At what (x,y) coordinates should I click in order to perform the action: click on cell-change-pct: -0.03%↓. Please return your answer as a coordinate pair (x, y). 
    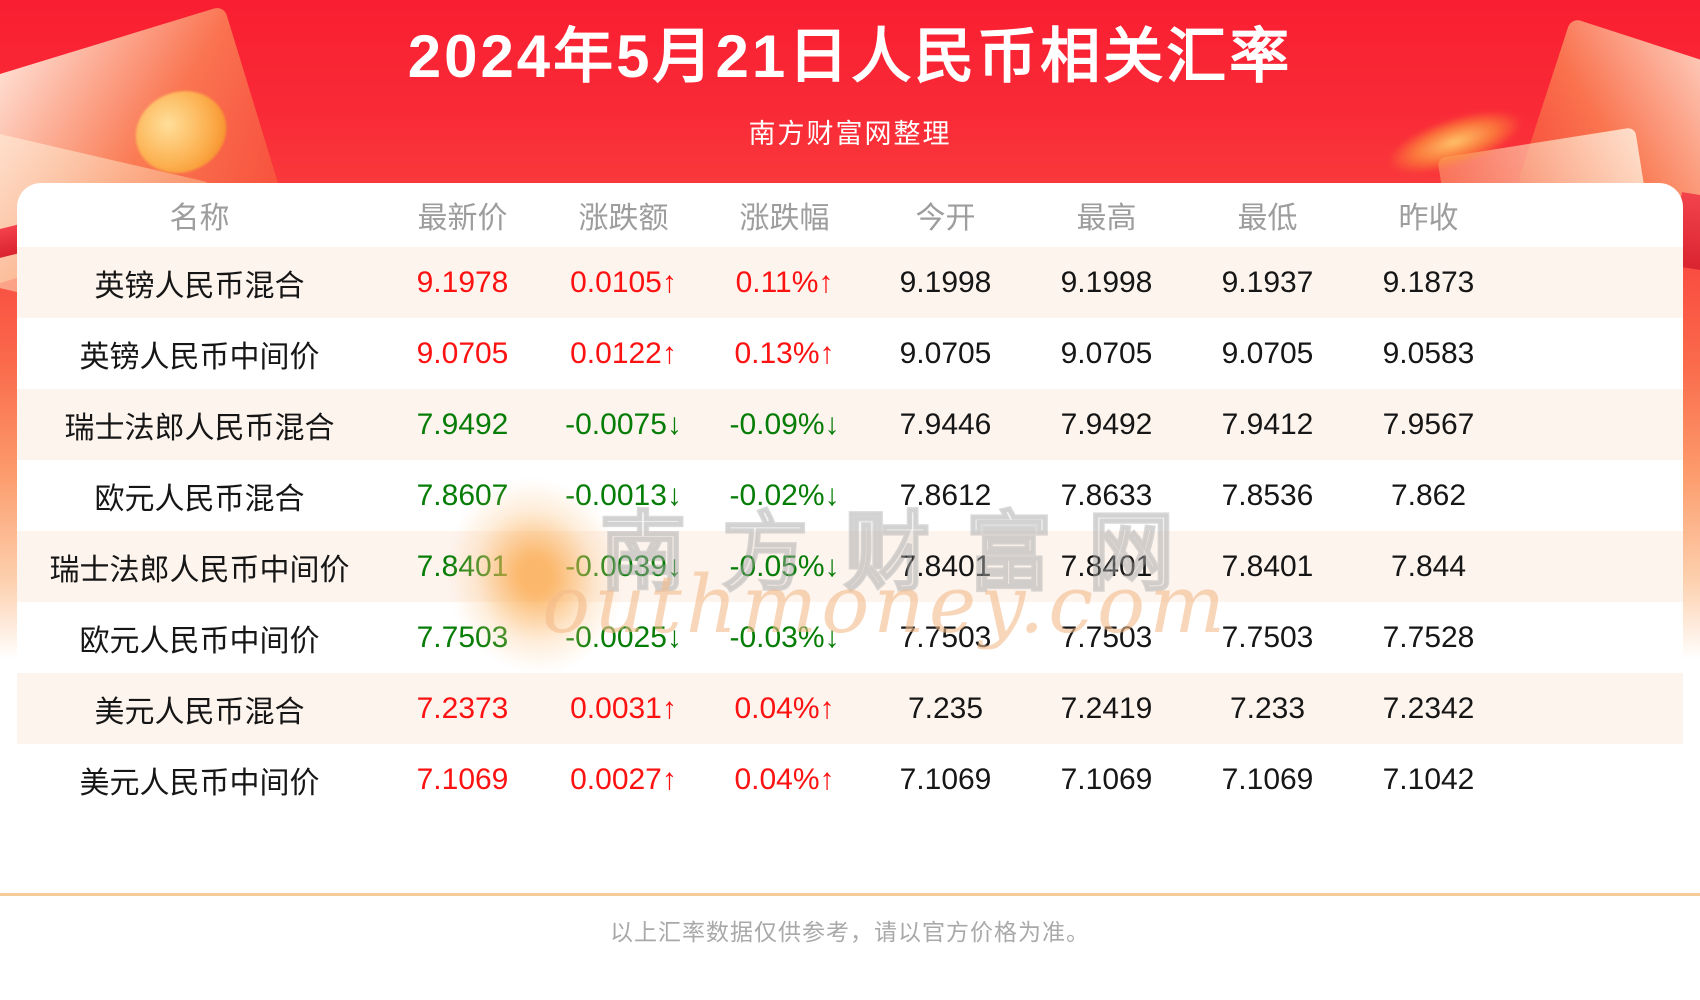
    Looking at the image, I should click on (784, 637).